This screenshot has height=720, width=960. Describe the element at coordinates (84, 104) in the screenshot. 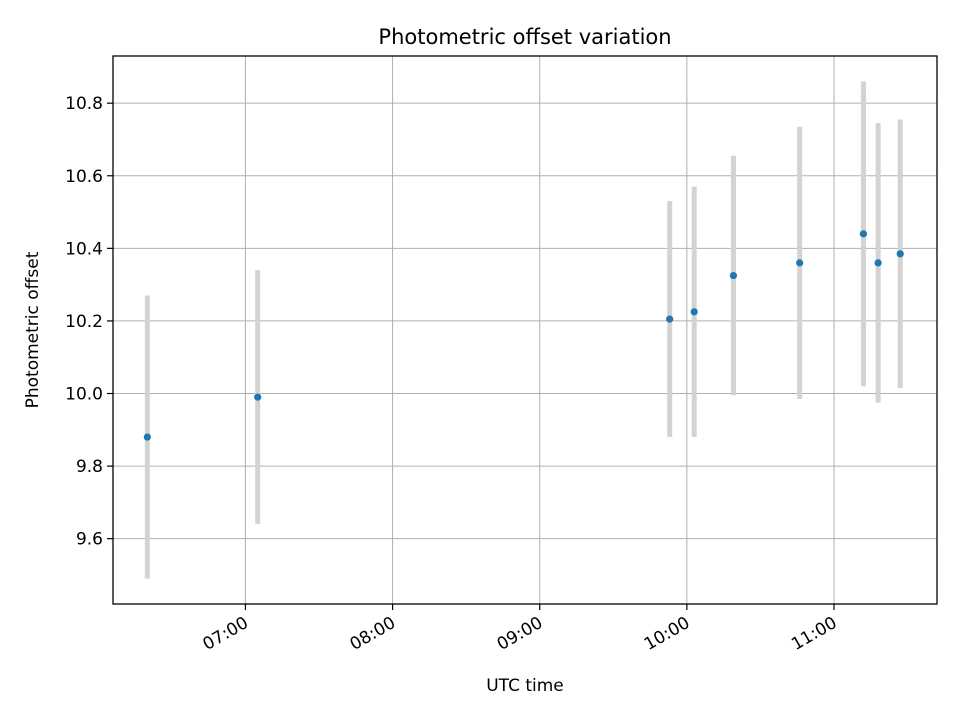

I see `y-tick-label: 10.8` at that location.